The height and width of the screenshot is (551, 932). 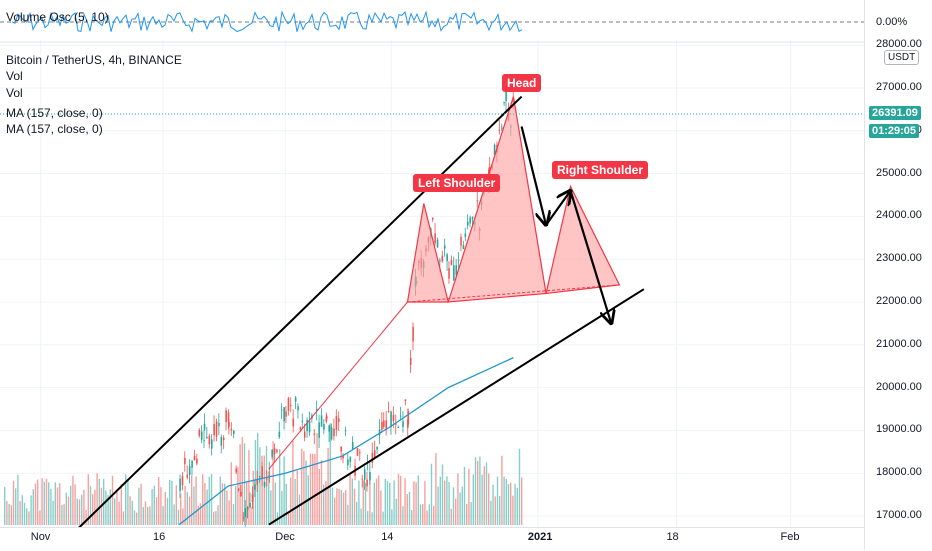 I want to click on ma-legend-1: MA (157, close, 0), so click(x=54, y=113).